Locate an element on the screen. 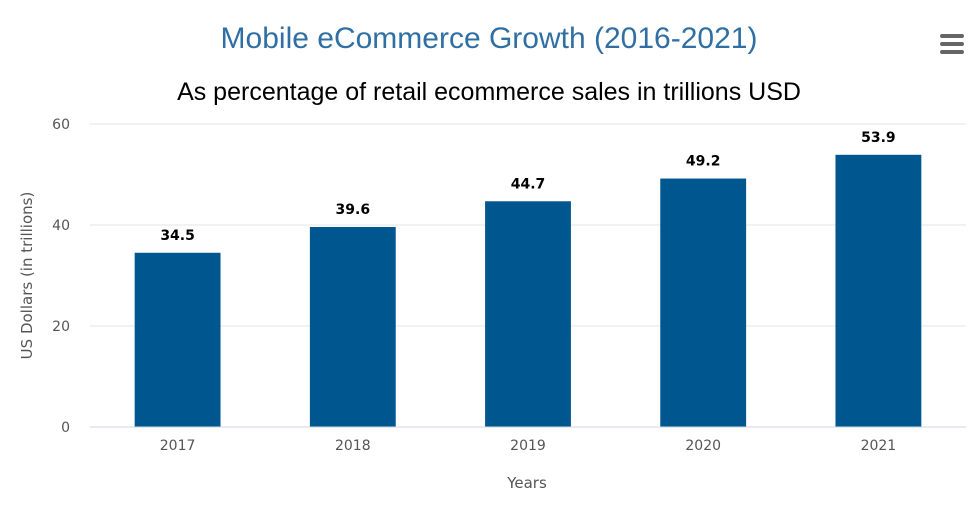  x-tick-label: 2019 is located at coordinates (528, 446).